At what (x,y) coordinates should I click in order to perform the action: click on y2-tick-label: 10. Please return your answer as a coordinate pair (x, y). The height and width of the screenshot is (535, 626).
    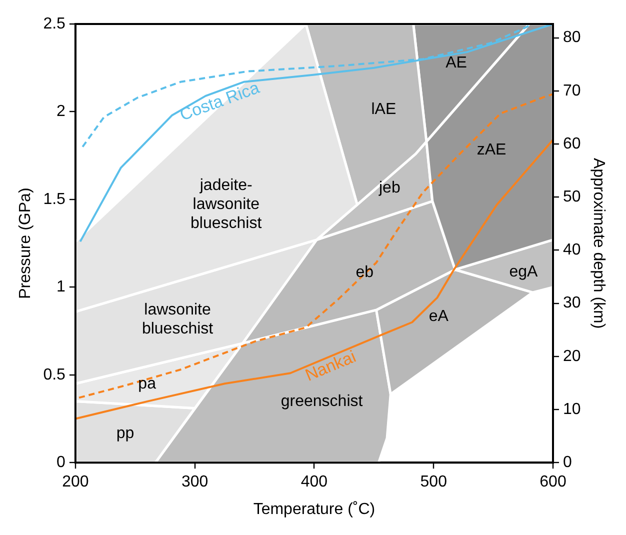
    Looking at the image, I should click on (572, 409).